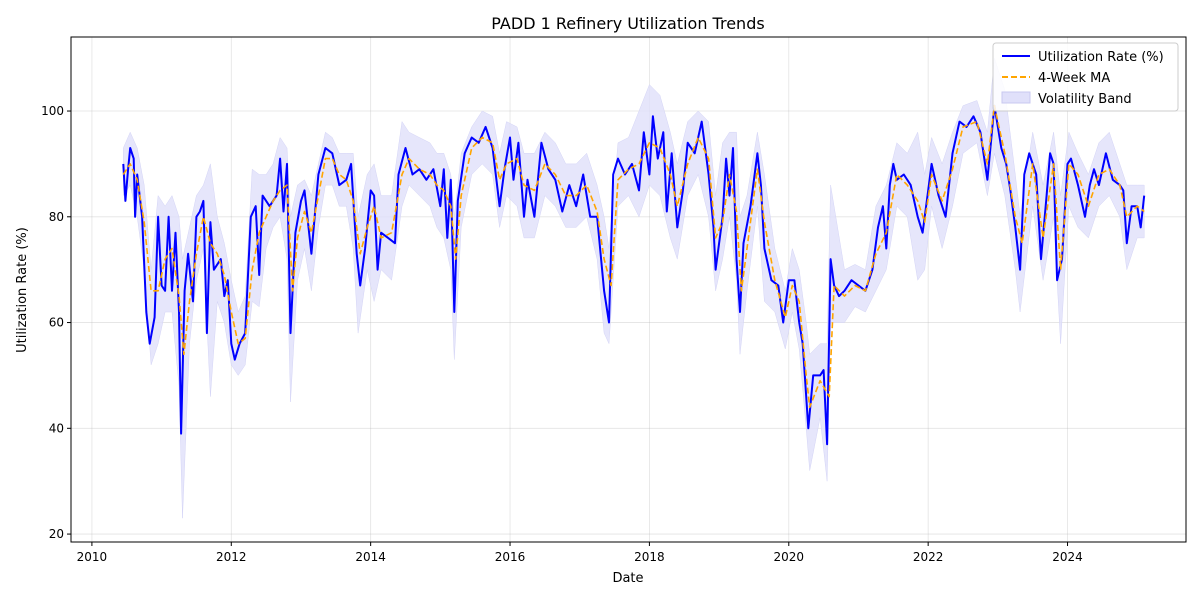  What do you see at coordinates (231, 557) in the screenshot?
I see `x-tick-label: 2012` at bounding box center [231, 557].